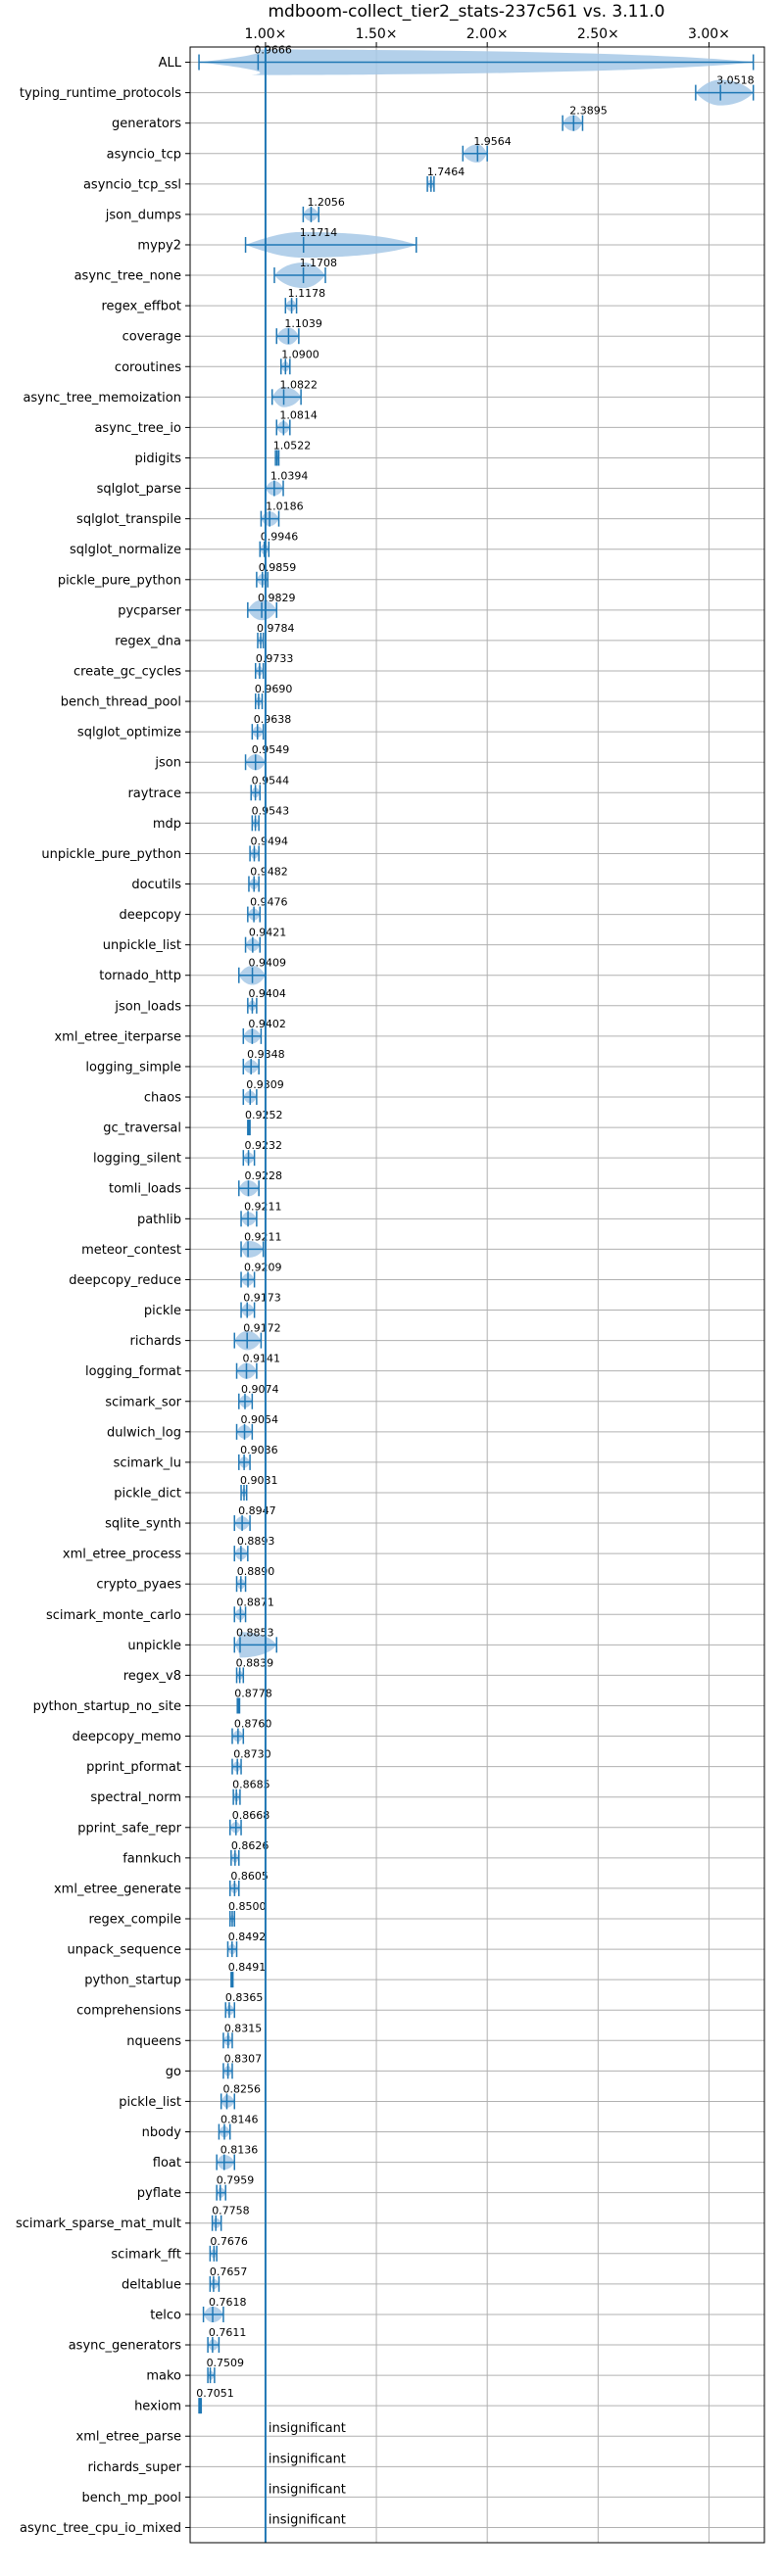 This screenshot has width=784, height=2576. What do you see at coordinates (150, 916) in the screenshot?
I see `y-tick-label: deepcopy` at bounding box center [150, 916].